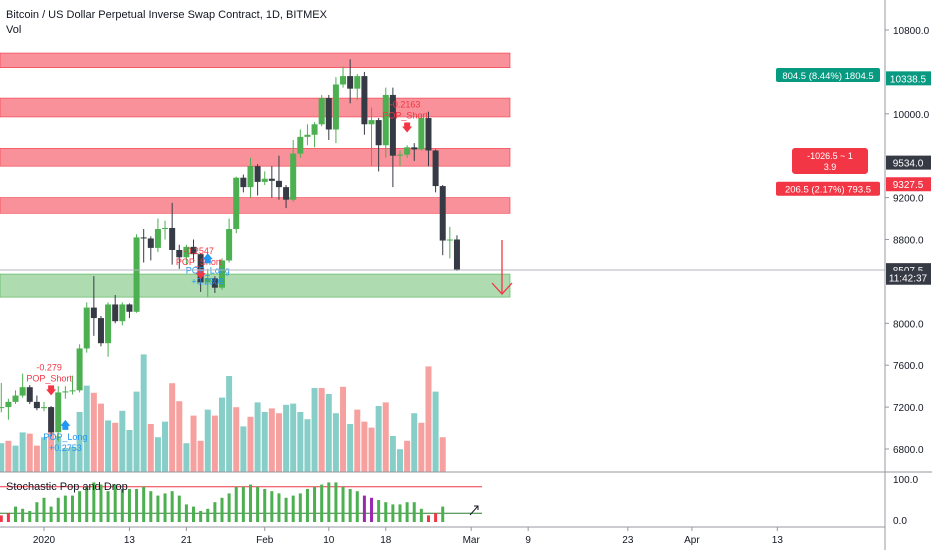 The image size is (932, 550). Describe the element at coordinates (408, 536) in the screenshot. I see `time-axis: 2020 13 21 Feb 10 18 Mar 9 23 Apr 13` at that location.